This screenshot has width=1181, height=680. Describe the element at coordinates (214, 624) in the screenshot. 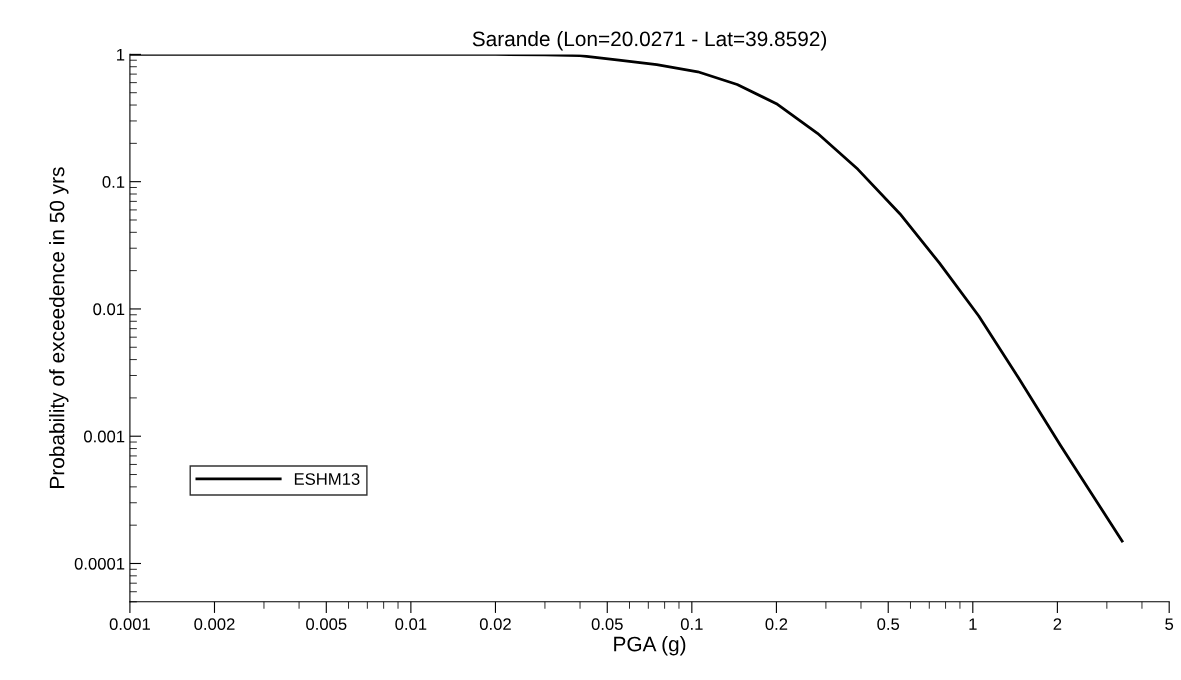

I see `x-tick-label: 0.002` at that location.